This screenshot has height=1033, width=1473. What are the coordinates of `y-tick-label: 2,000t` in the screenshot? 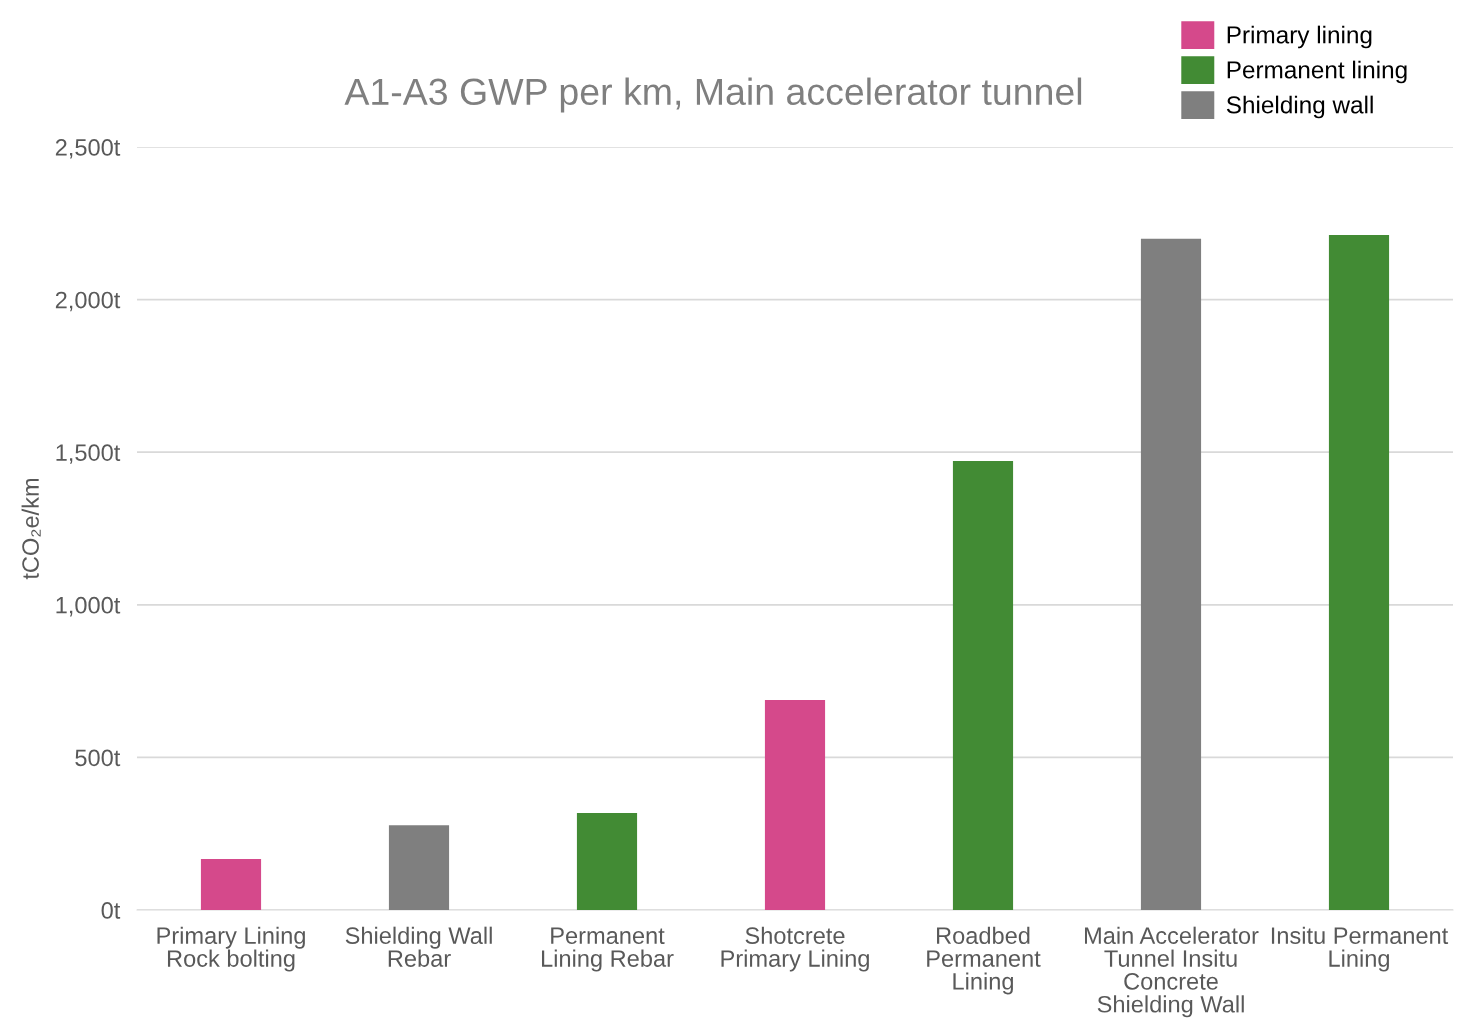 It's located at (88, 301).